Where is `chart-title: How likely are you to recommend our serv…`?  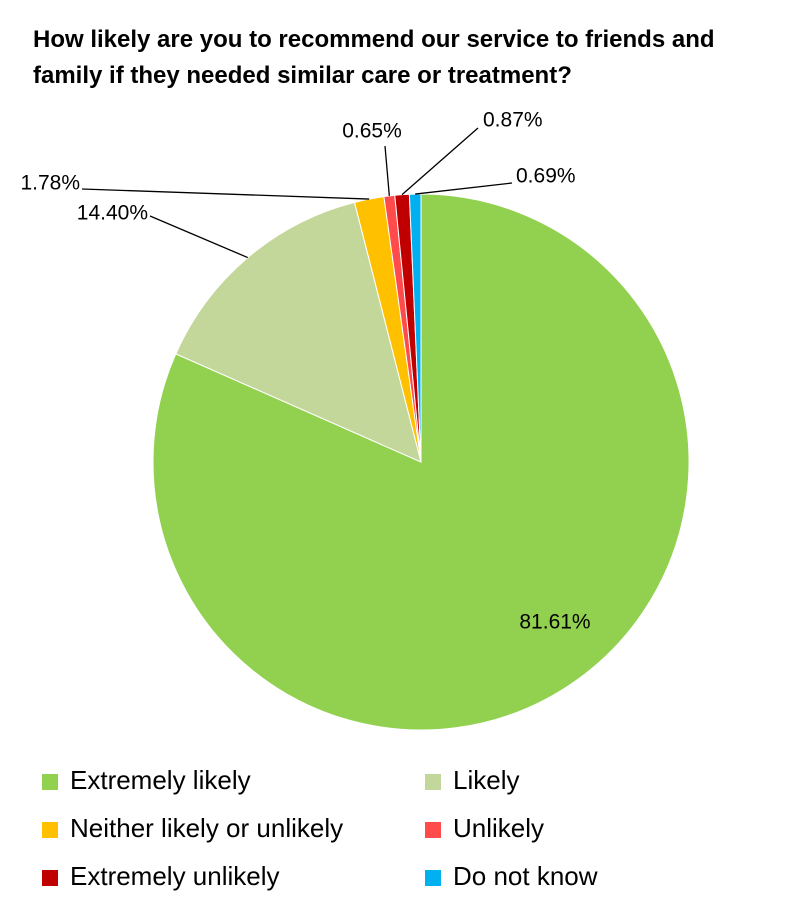
chart-title: How likely are you to recommend our serv… is located at coordinates (374, 57).